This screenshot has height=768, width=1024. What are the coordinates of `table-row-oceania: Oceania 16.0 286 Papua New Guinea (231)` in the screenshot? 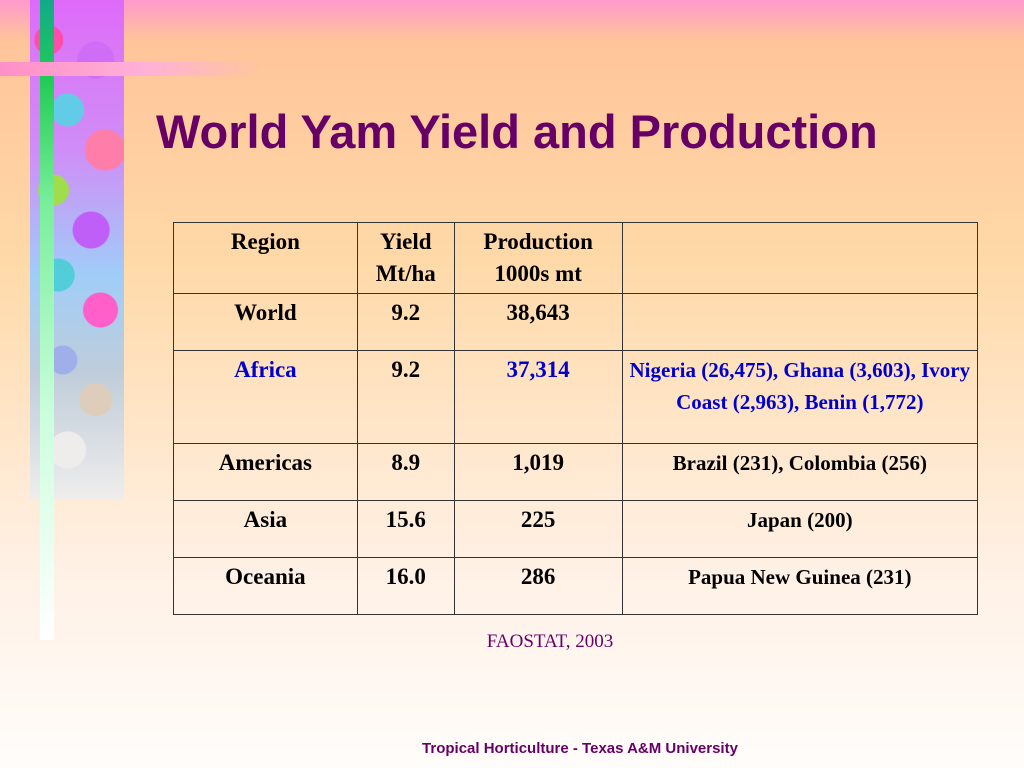 It's located at (576, 586).